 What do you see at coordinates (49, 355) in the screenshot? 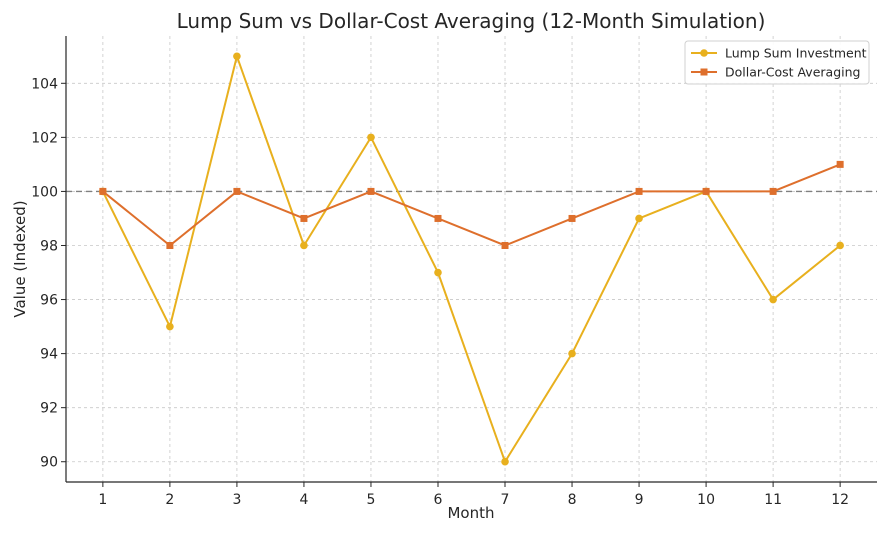
I see `y-tick-label: 94` at bounding box center [49, 355].